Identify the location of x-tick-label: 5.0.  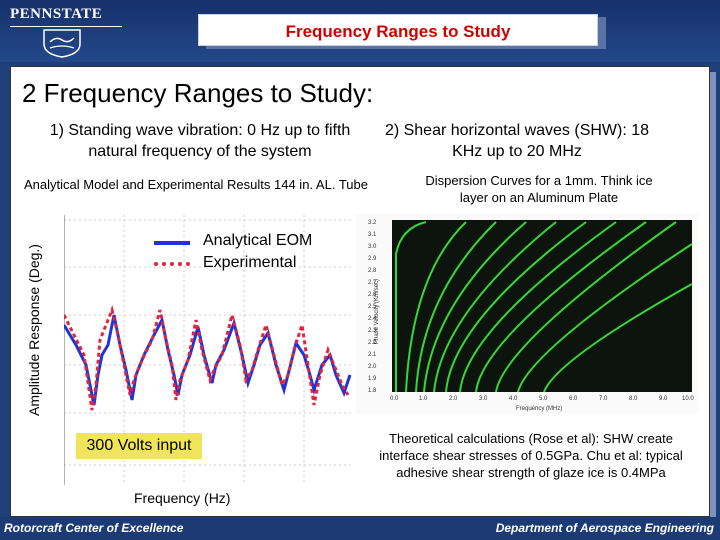
(543, 399).